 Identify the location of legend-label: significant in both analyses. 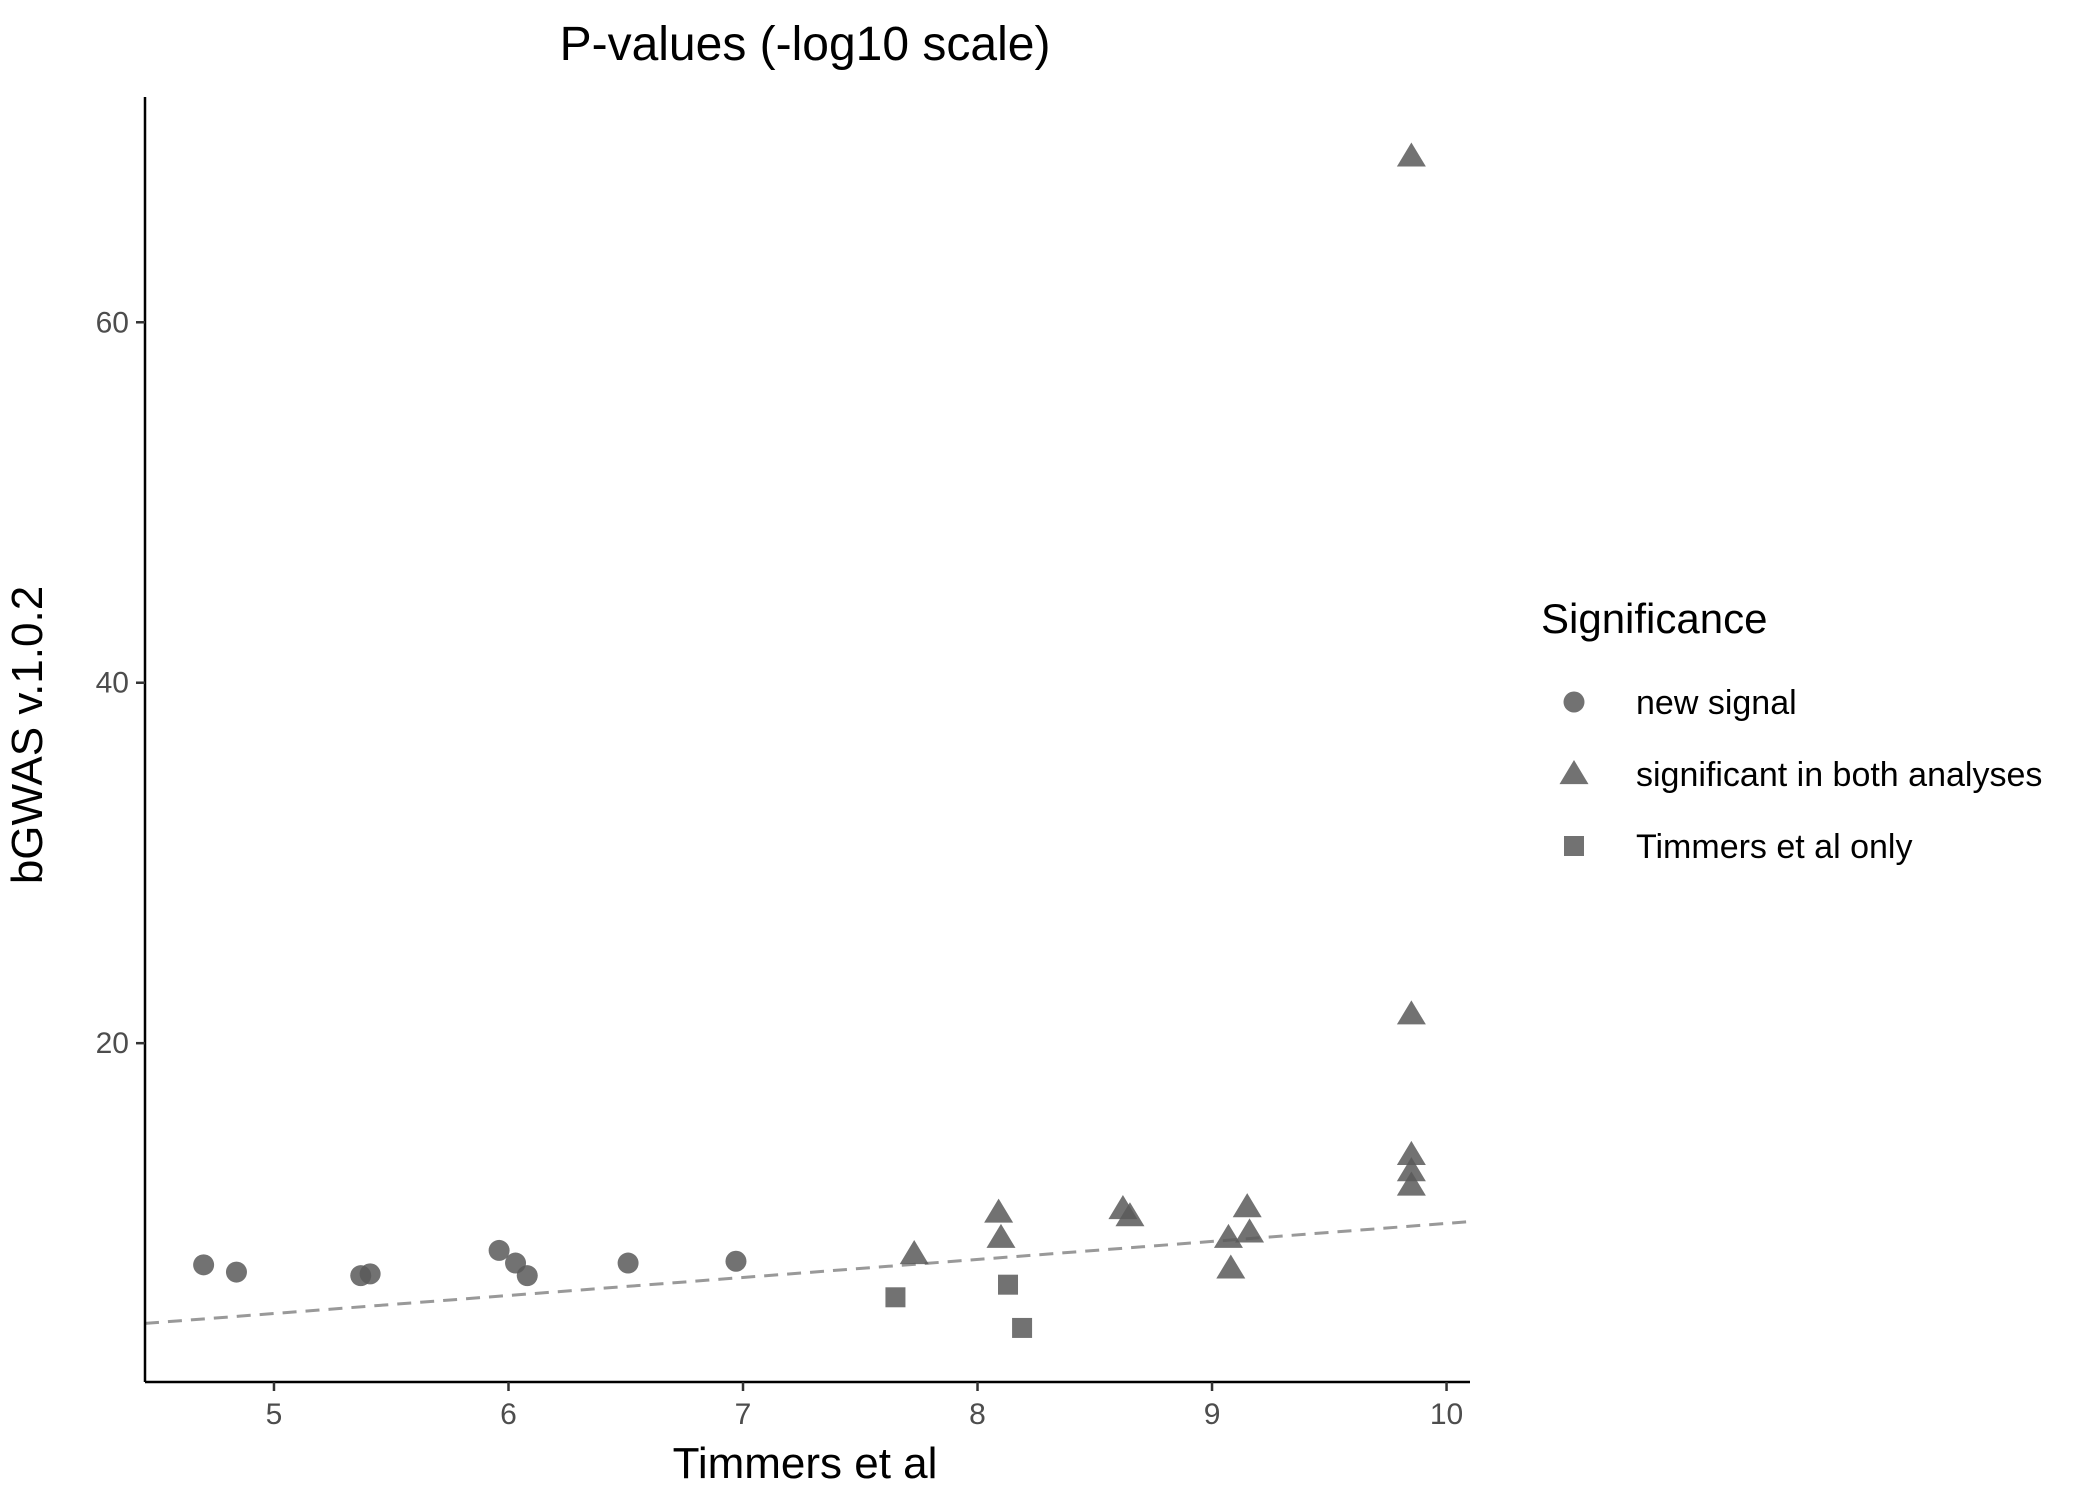
(1839, 775).